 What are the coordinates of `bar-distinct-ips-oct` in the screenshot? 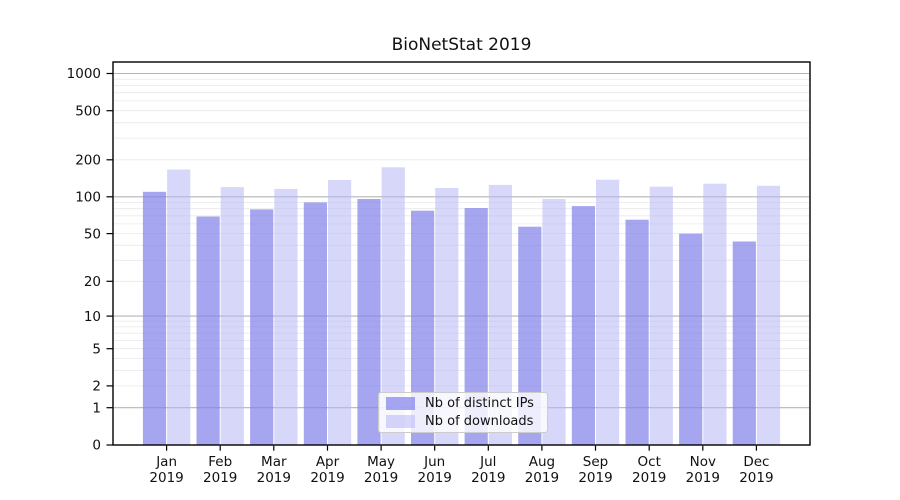 It's located at (637, 332).